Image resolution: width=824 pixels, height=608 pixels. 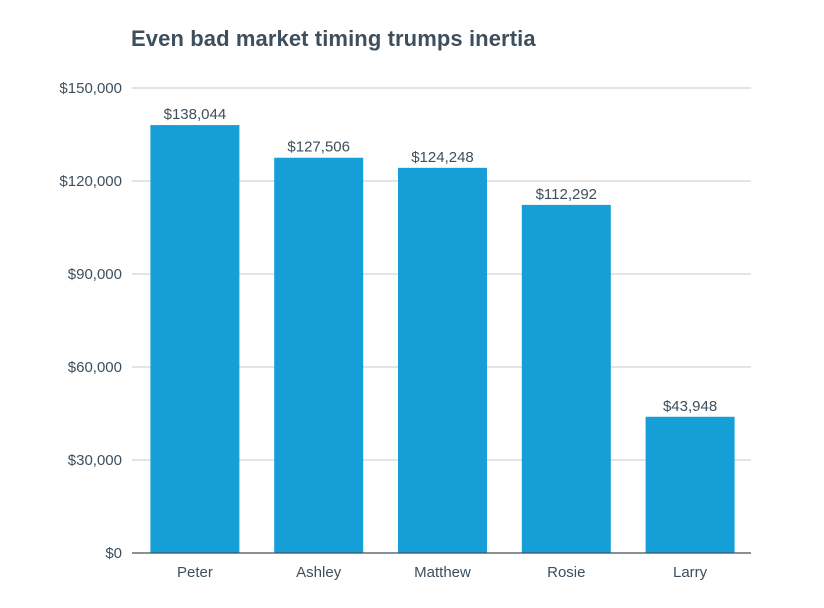 What do you see at coordinates (95, 460) in the screenshot?
I see `y-tick-label: $30,000` at bounding box center [95, 460].